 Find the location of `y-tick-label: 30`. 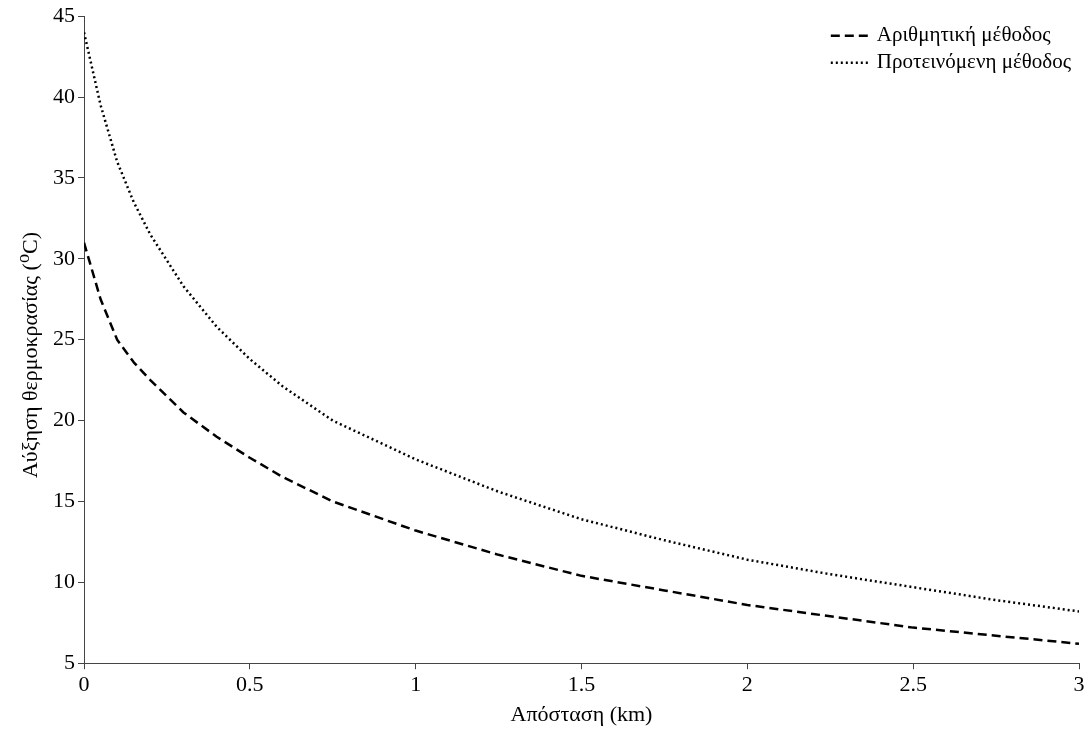

y-tick-label: 30 is located at coordinates (64, 257).